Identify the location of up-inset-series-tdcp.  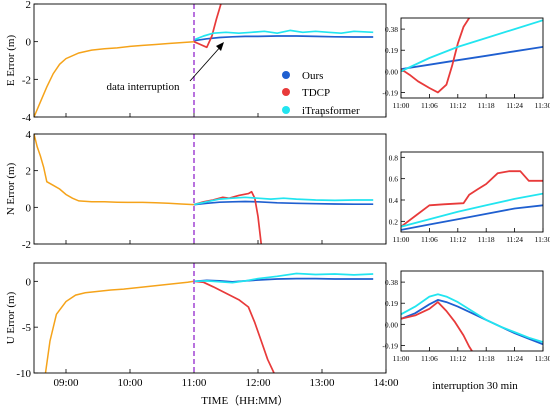
(437, 326).